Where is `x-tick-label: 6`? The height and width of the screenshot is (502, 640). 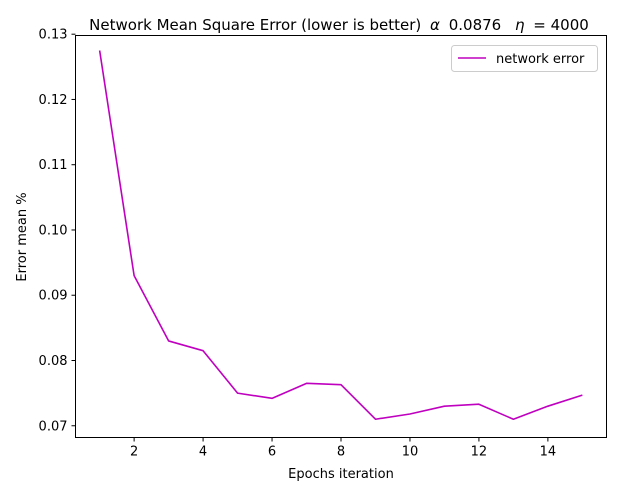
x-tick-label: 6 is located at coordinates (272, 452).